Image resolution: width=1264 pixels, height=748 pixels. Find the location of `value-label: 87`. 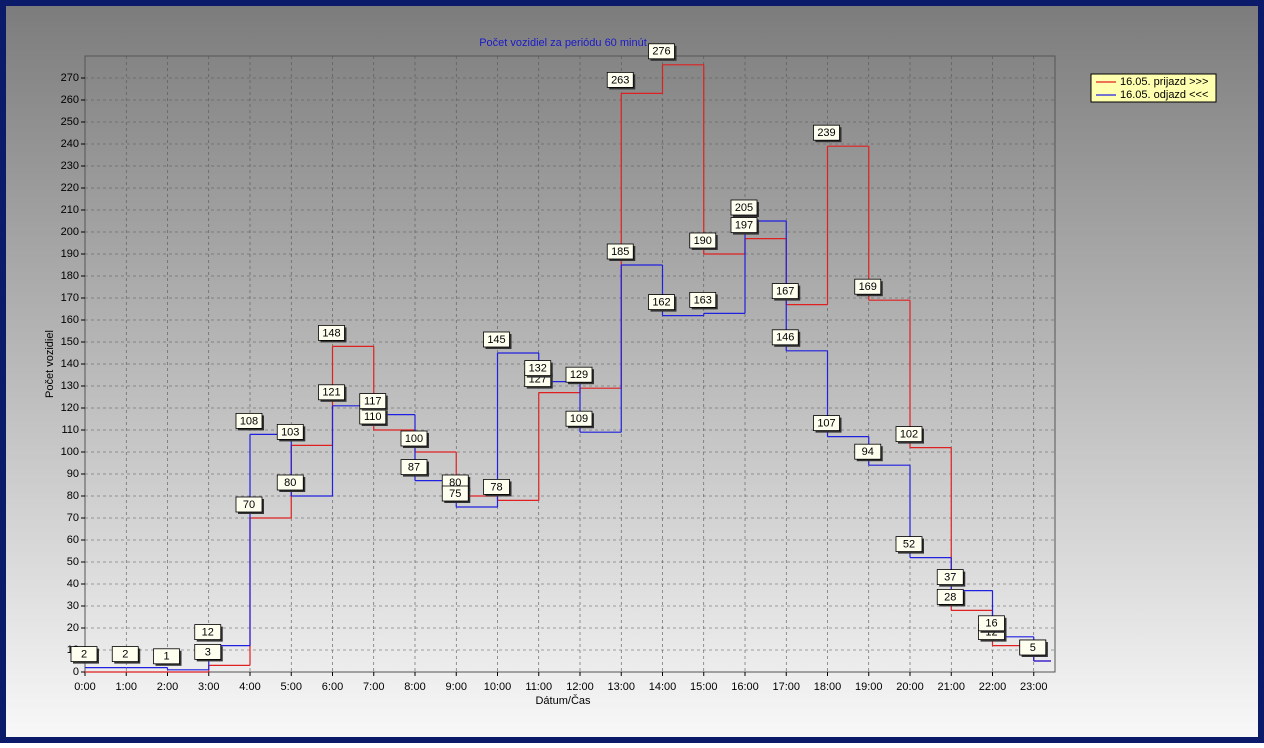

value-label: 87 is located at coordinates (414, 468).